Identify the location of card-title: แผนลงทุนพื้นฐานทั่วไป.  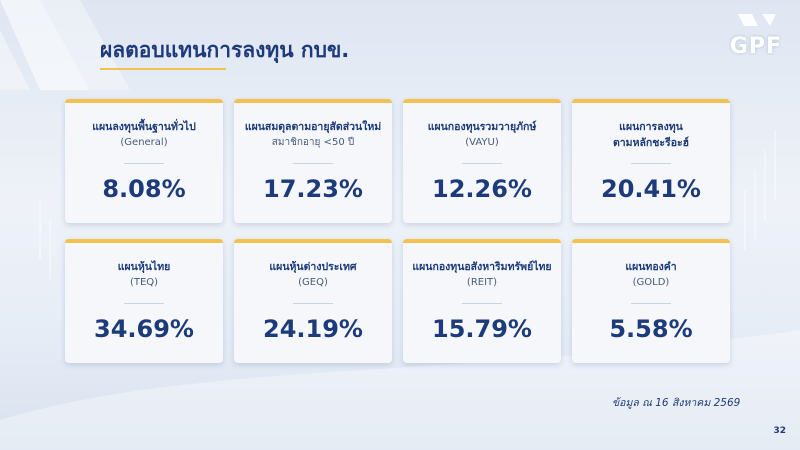
(144, 127).